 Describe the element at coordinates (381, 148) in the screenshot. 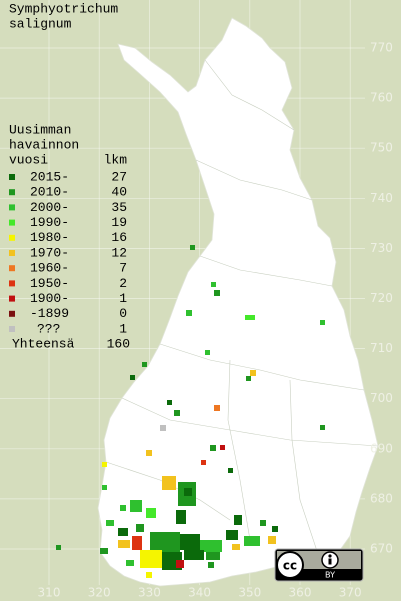

I see `y-label: 750` at that location.